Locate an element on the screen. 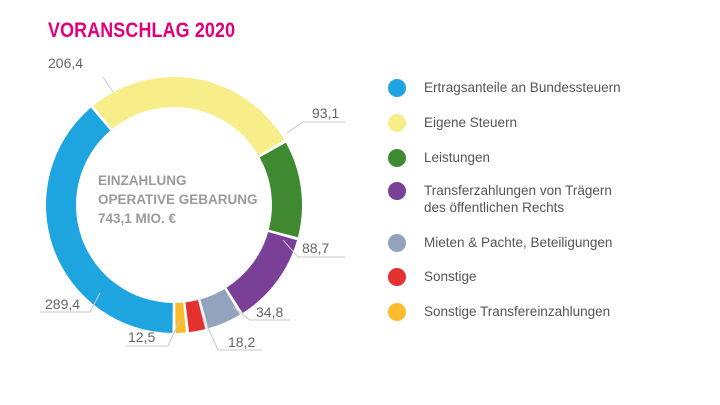 The width and height of the screenshot is (720, 405). data-label: 88,7 is located at coordinates (315, 248).